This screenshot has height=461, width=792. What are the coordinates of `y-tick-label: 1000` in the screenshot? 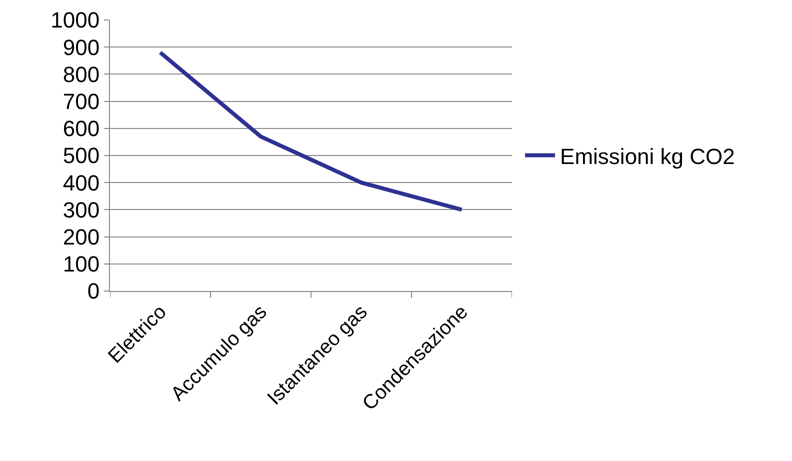 It's located at (75, 20).